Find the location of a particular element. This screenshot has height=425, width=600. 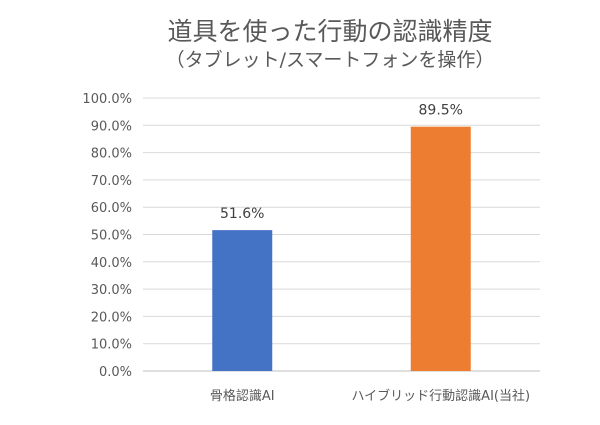

y-tick-label: 60.0% is located at coordinates (111, 208).